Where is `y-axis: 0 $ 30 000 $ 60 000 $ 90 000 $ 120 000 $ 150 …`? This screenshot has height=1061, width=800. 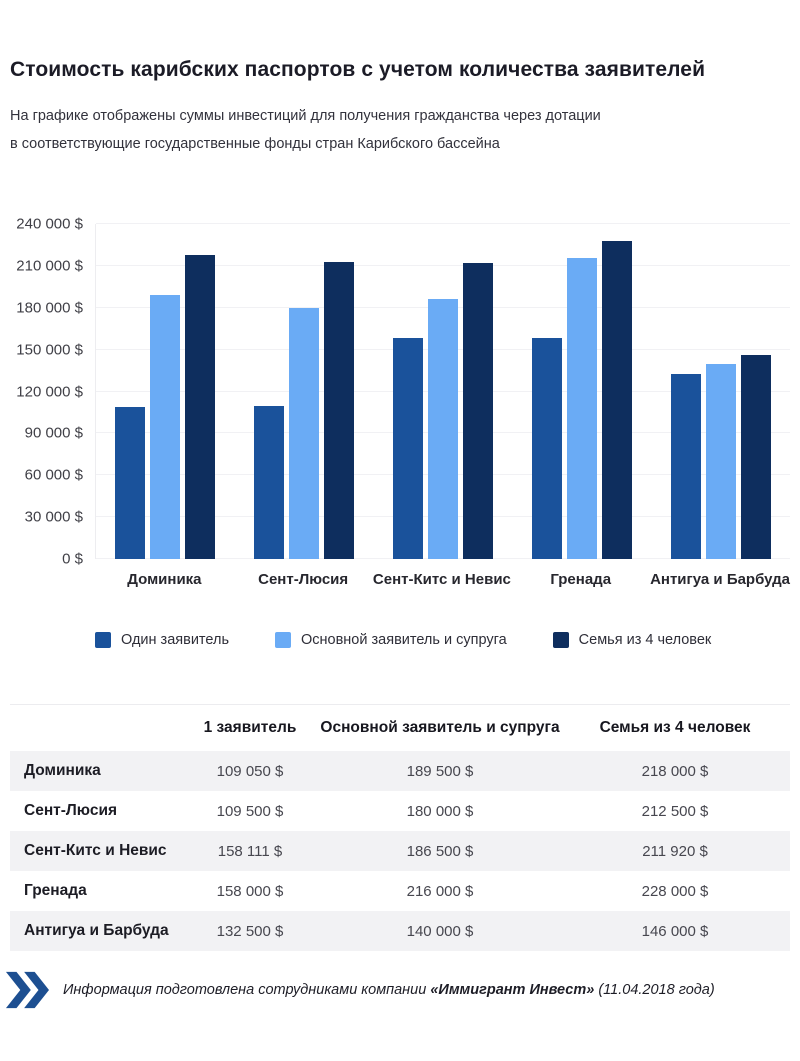 y-axis: 0 $ 30 000 $ 60 000 $ 90 000 $ 120 000 $ 150 … is located at coordinates (47, 392).